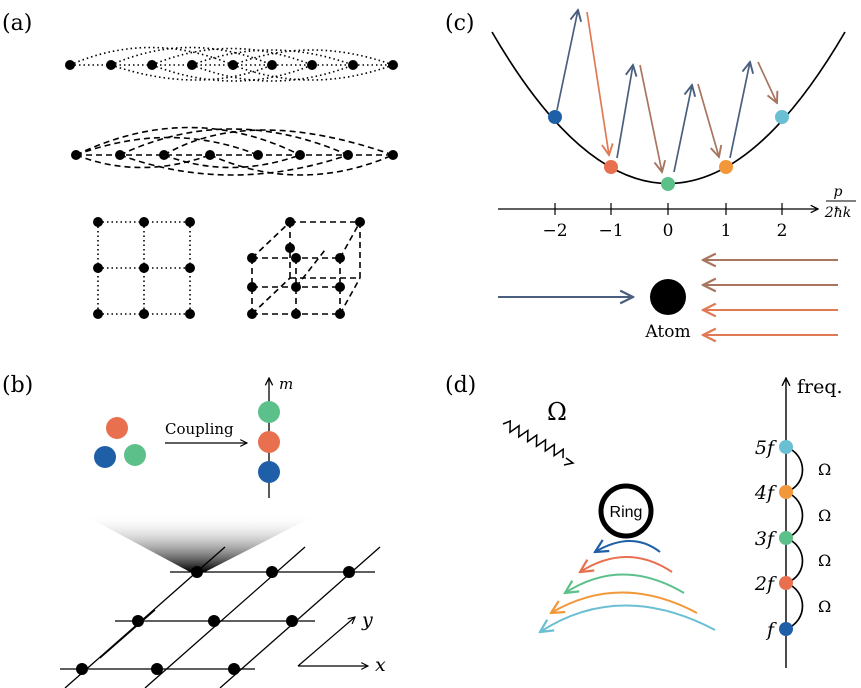  What do you see at coordinates (569, 461) in the screenshot?
I see `drive-arrowhead-icon` at bounding box center [569, 461].